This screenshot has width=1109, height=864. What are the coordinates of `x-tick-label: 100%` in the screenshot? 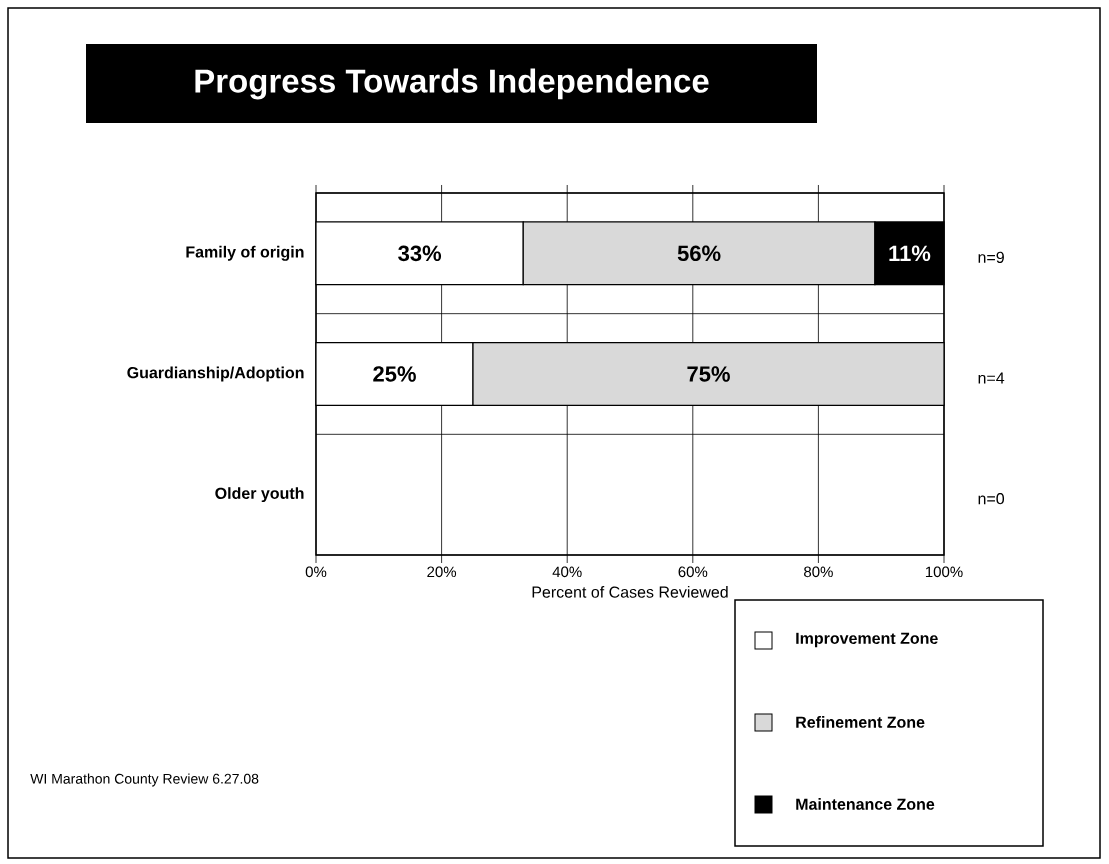 It's located at (944, 572).